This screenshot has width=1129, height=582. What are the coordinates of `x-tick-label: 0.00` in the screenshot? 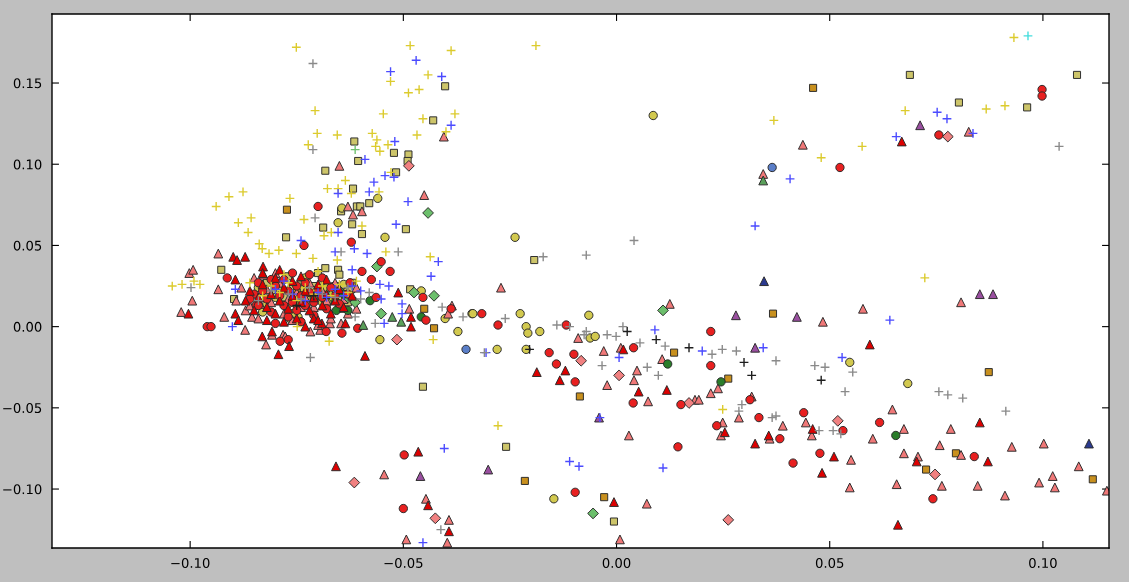 It's located at (616, 562).